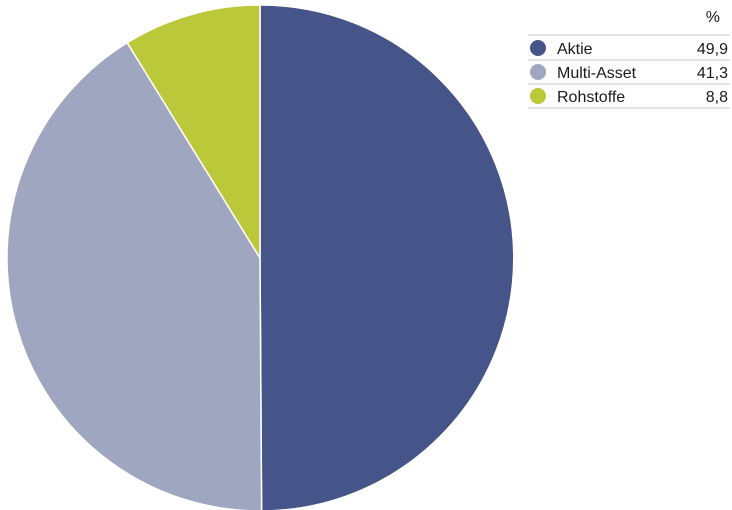  Describe the element at coordinates (713, 17) in the screenshot. I see `legend-value-header: %` at that location.